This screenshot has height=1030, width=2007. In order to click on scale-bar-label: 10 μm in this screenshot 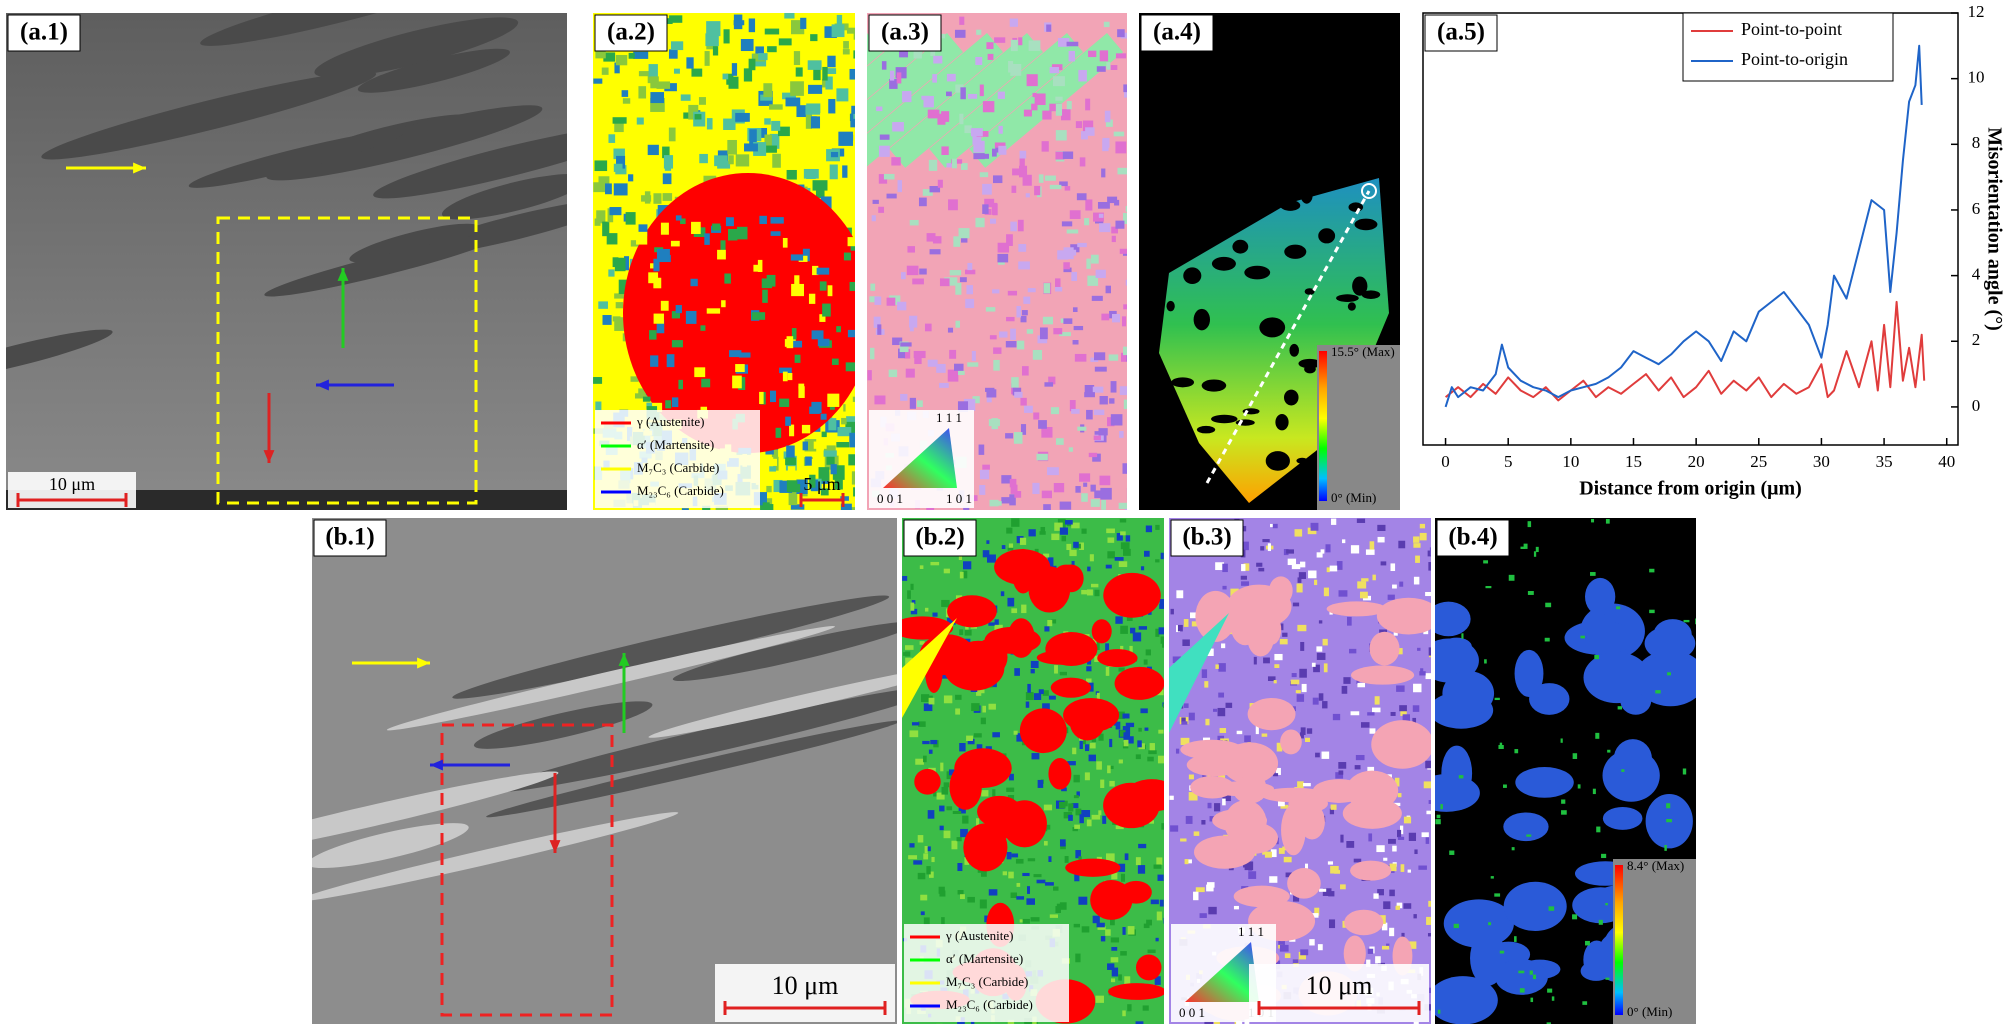, I will do `click(72, 484)`.